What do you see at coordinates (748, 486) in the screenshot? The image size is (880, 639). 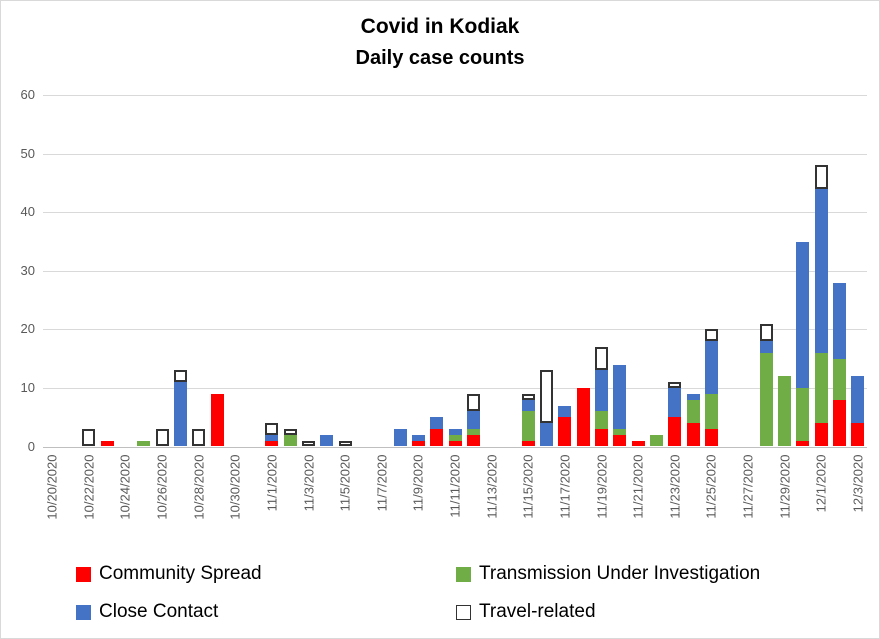 I see `x-axis-tick-label: 11/27/2020` at bounding box center [748, 486].